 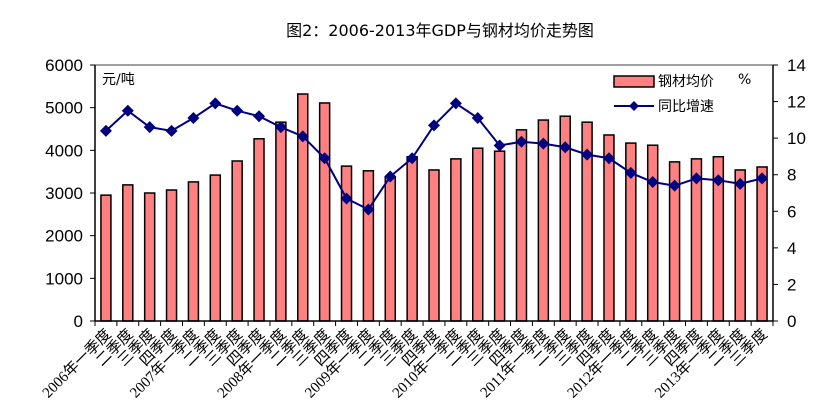 I want to click on left-tick-label: 1000, so click(x=64, y=278).